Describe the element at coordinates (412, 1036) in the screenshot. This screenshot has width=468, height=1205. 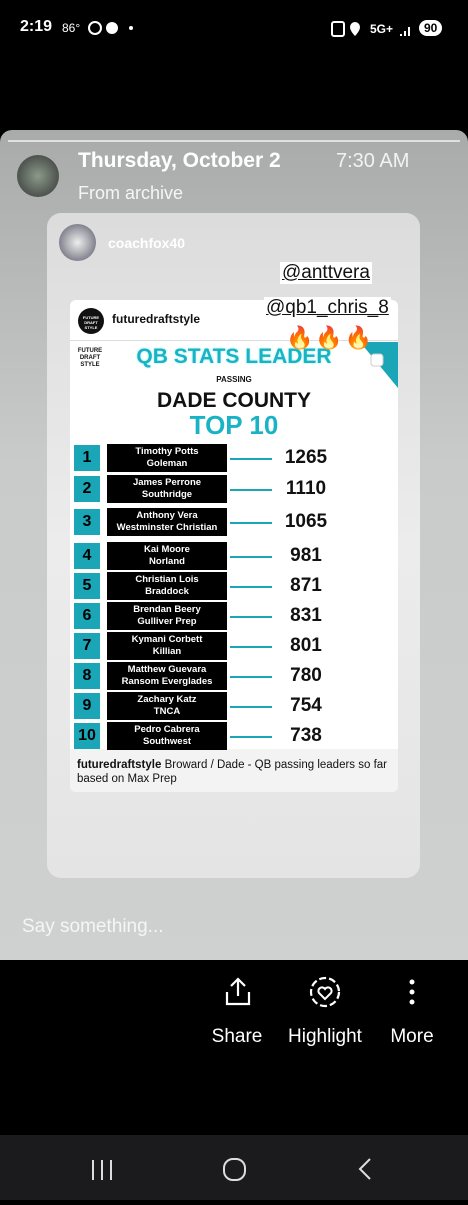
I see `more-label: More` at that location.